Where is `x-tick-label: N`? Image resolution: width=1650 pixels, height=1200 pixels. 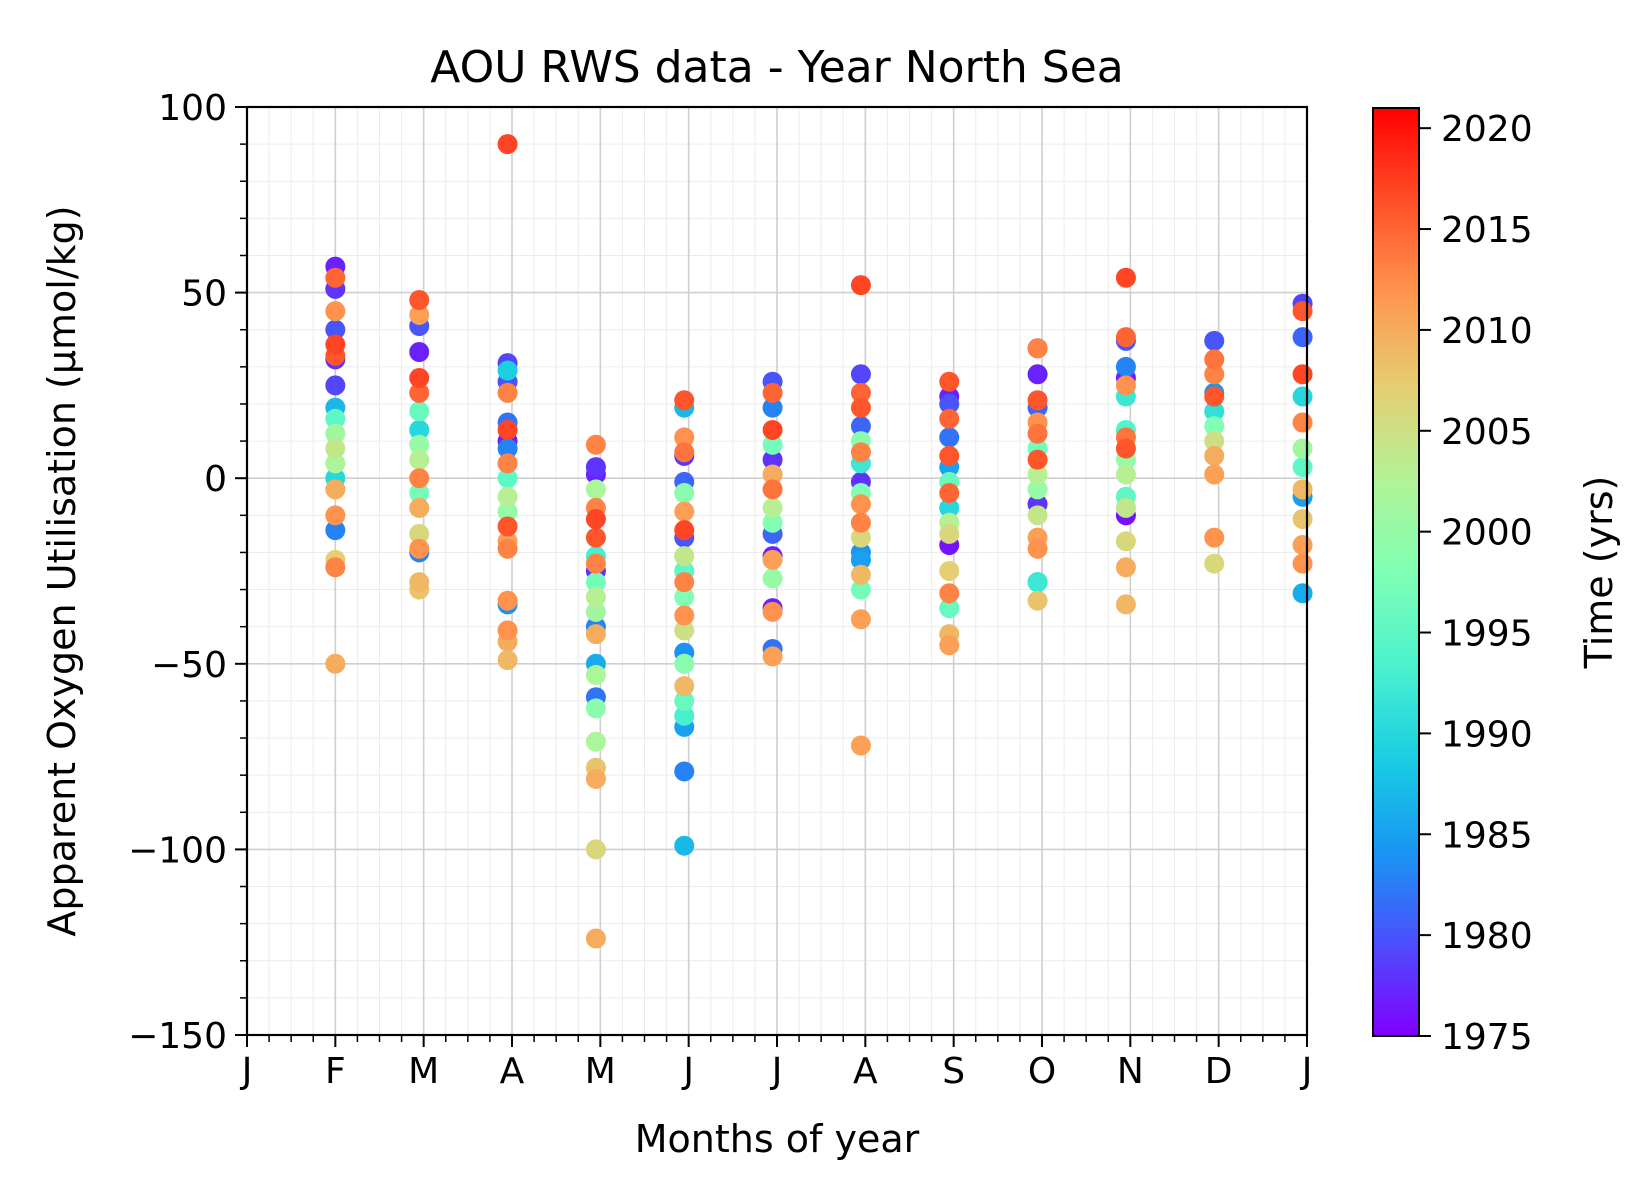
x-tick-label: N is located at coordinates (1130, 1071).